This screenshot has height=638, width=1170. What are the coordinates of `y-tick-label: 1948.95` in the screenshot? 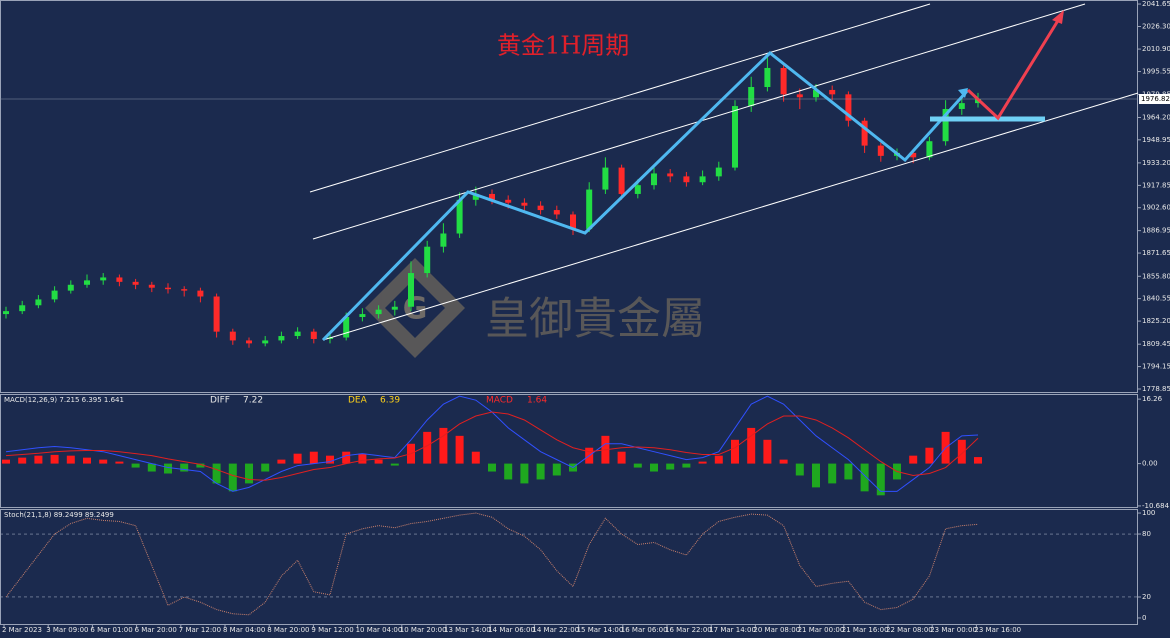 It's located at (1156, 140).